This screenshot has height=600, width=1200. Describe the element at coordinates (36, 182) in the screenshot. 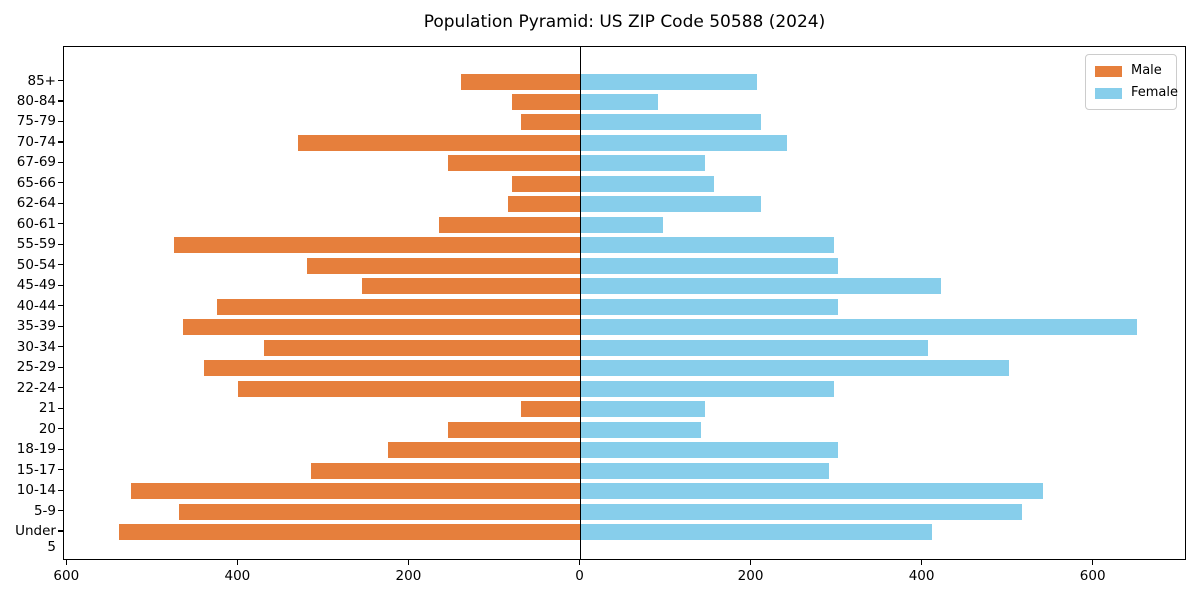

I see `y-tick-label: 65-66` at that location.